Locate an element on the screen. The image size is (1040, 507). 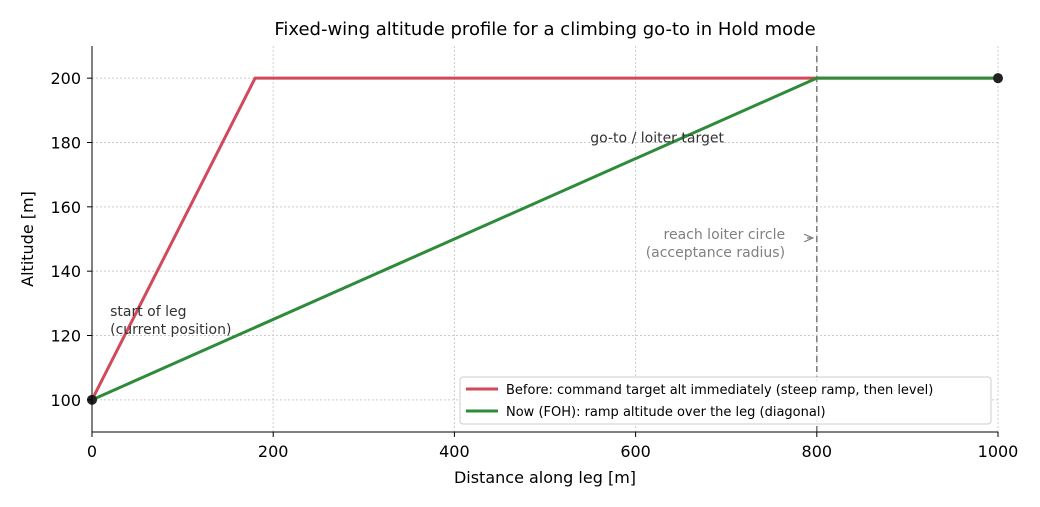
y-tick-label: 200 is located at coordinates (65, 78).